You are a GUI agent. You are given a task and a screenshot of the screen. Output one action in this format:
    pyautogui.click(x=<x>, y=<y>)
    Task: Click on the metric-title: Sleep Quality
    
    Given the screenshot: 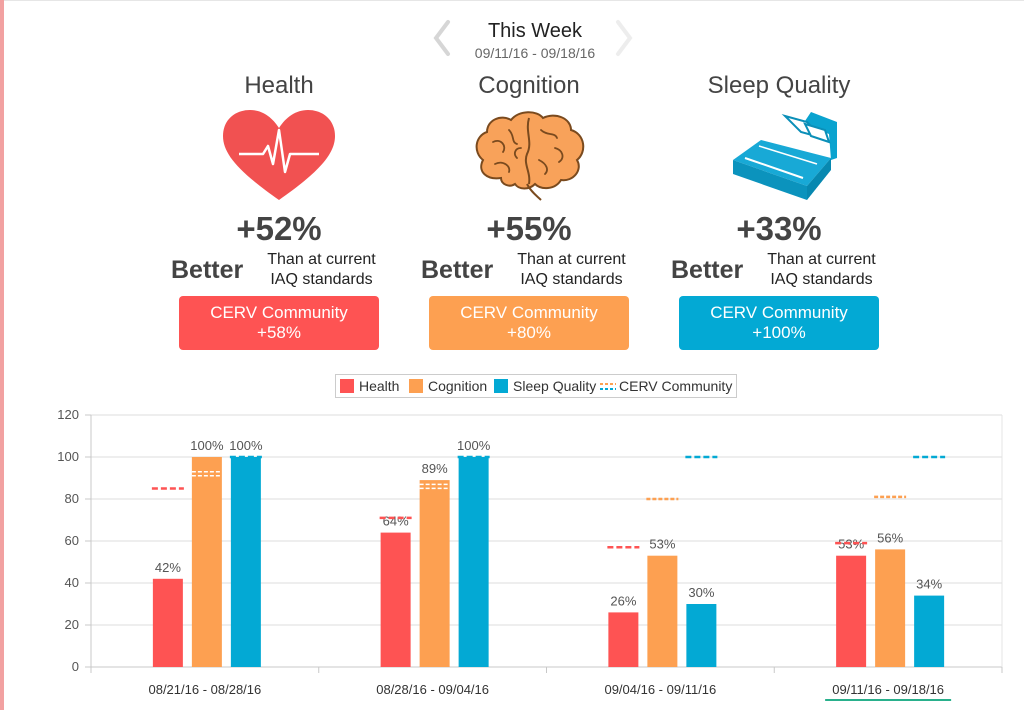 What is the action you would take?
    pyautogui.click(x=779, y=85)
    